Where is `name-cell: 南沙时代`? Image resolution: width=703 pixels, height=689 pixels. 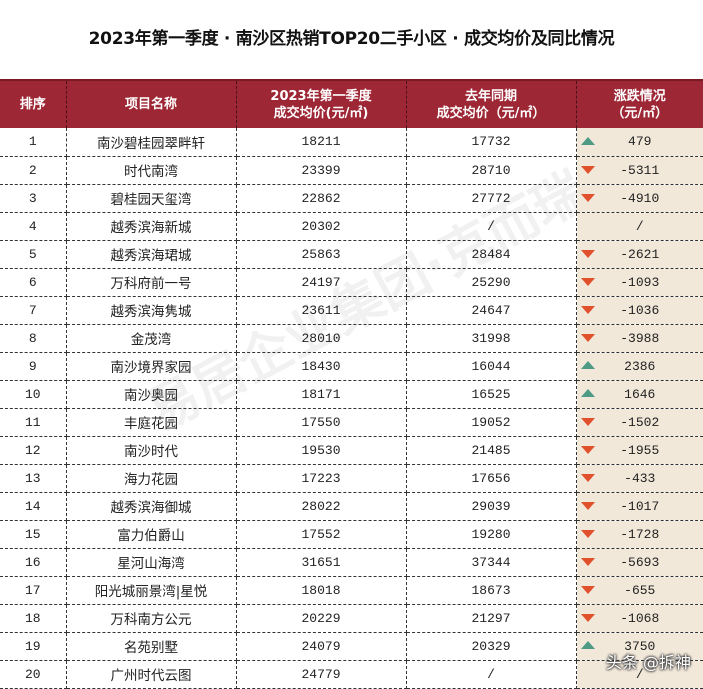 name-cell: 南沙时代 is located at coordinates (151, 450).